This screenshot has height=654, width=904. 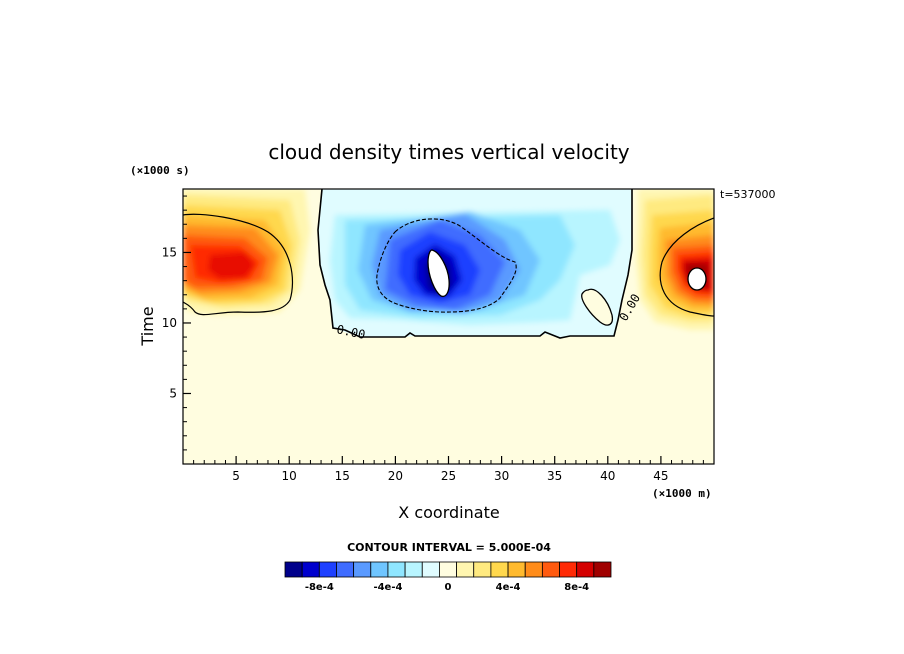 I want to click on x-unit-label: (×1000 m), so click(x=682, y=493).